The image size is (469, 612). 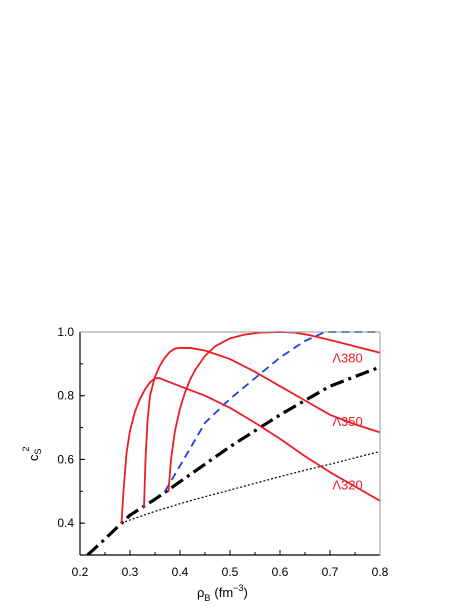 What do you see at coordinates (330, 572) in the screenshot?
I see `x-tick-label: 0.7` at bounding box center [330, 572].